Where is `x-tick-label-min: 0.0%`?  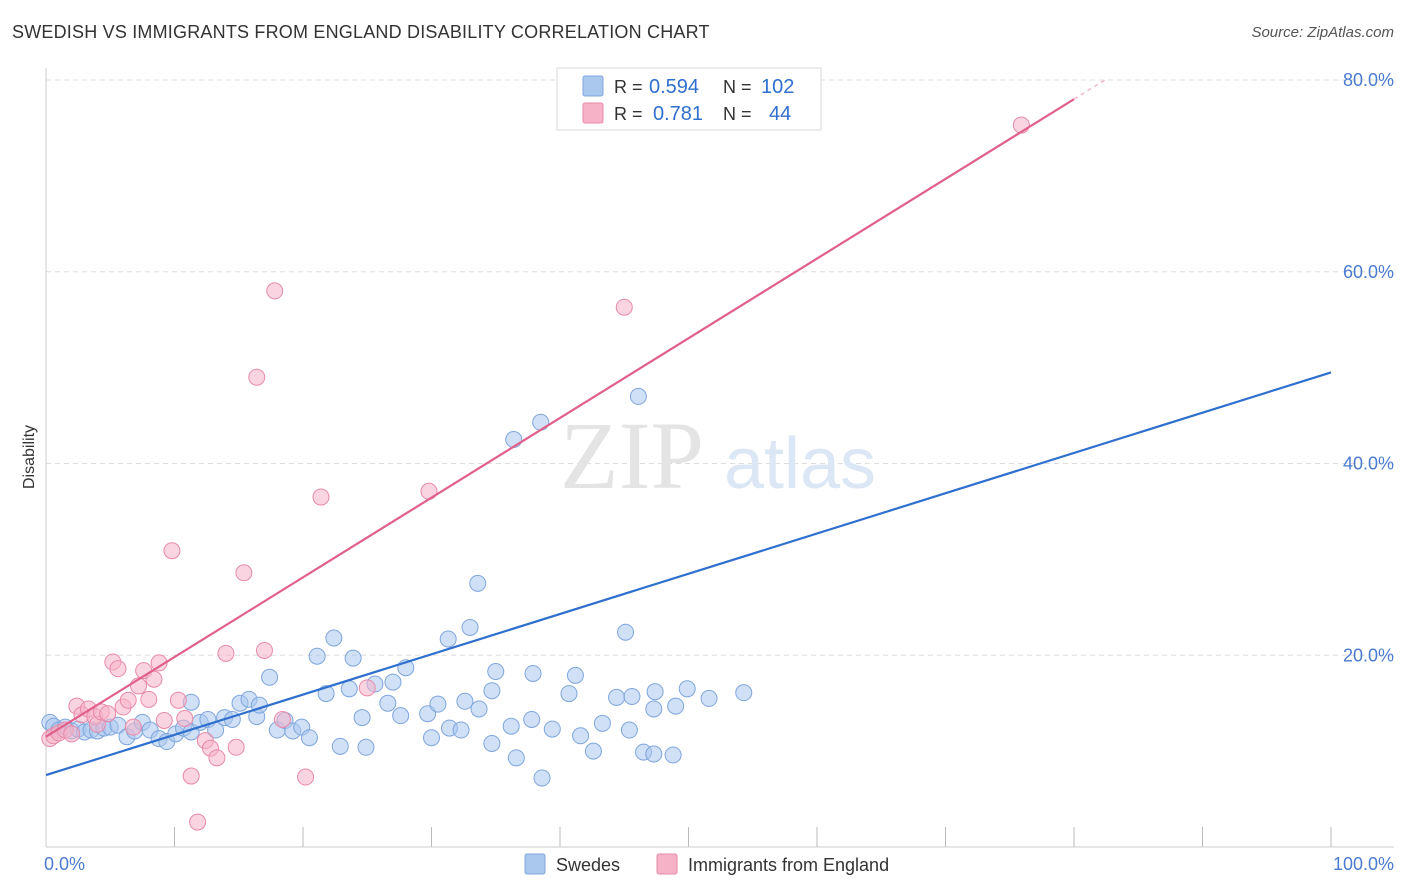
x-tick-label-min: 0.0% is located at coordinates (64, 864).